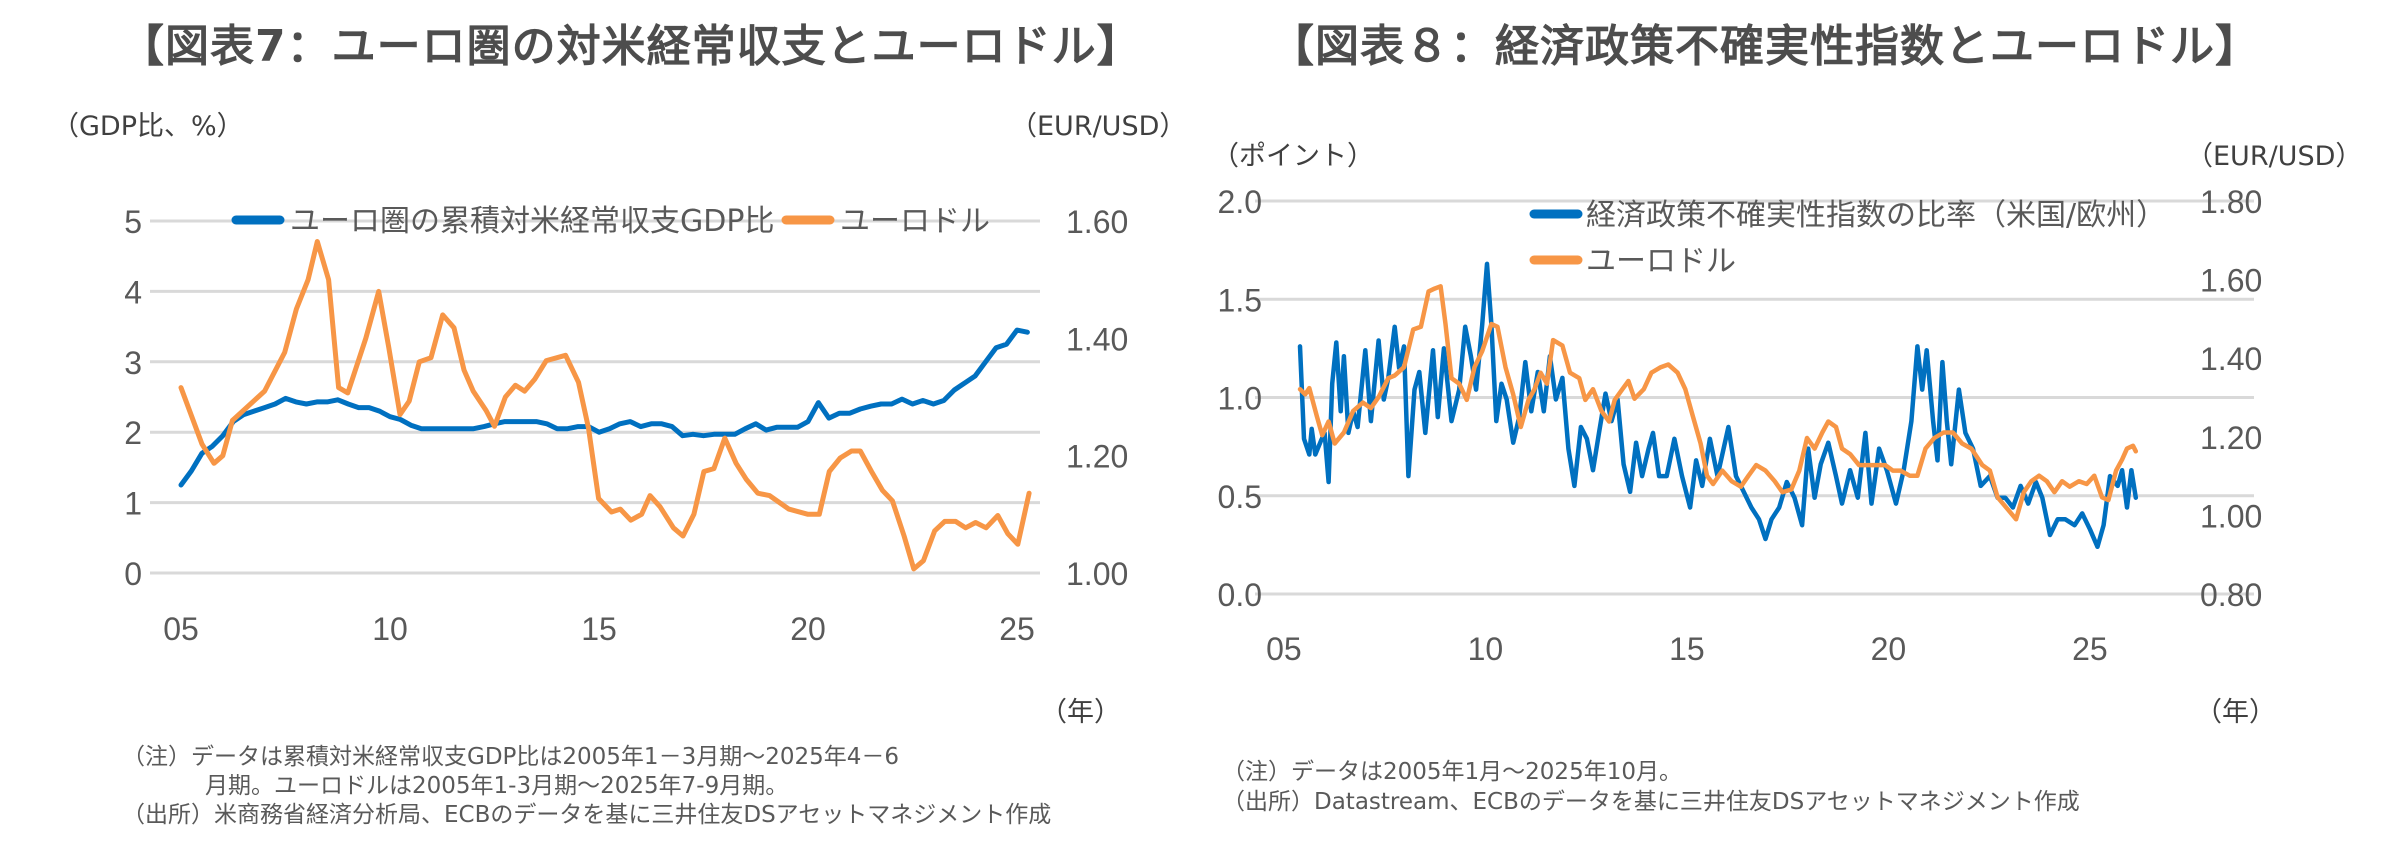 The height and width of the screenshot is (846, 2391). Describe the element at coordinates (1876, 215) in the screenshot. I see `legend-label: 経済政策不確実性指数の比率（米国/欧州）` at that location.